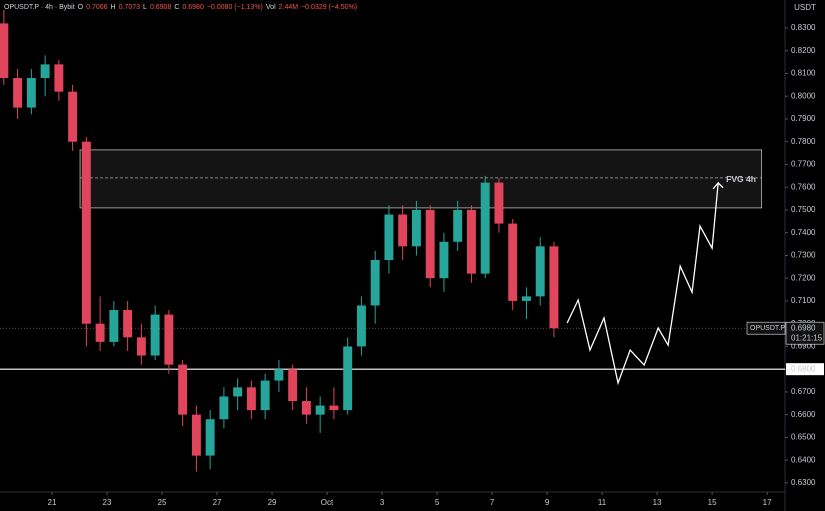 The width and height of the screenshot is (825, 511). I want to click on y-tick-label: 0.8000, so click(803, 95).